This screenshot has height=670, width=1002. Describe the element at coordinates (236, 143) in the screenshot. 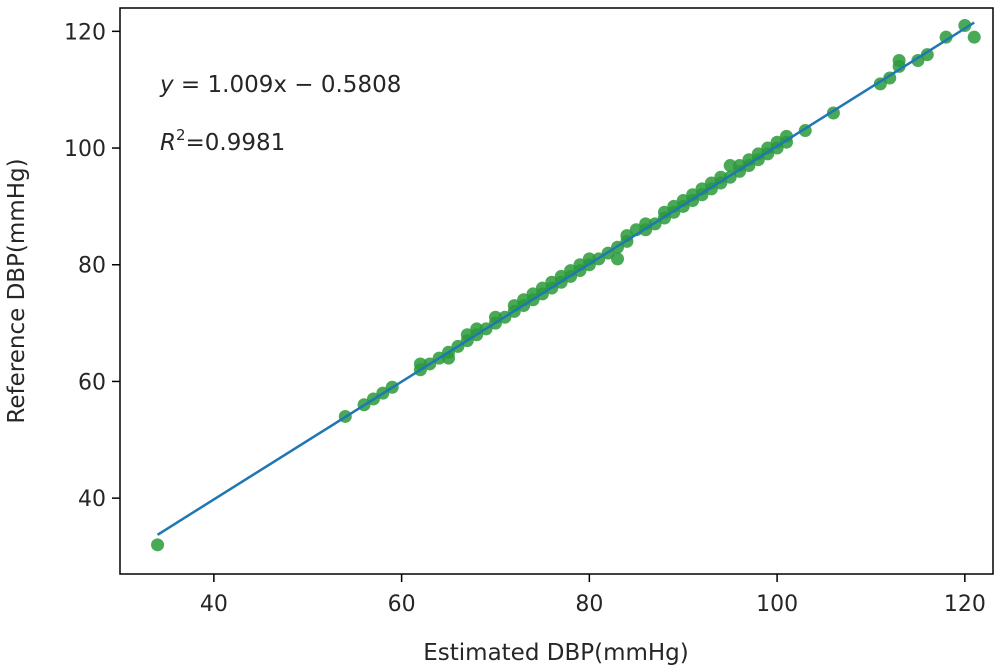

I see `r-squared-value: =0.9981` at that location.